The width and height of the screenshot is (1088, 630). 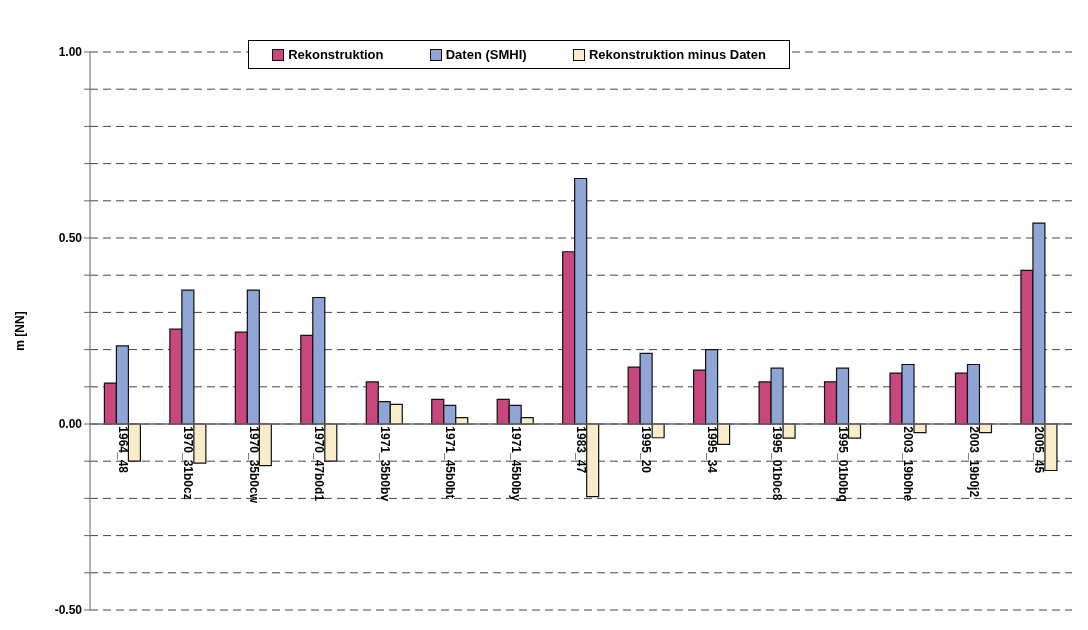 I want to click on x-tick-label: 1983_47, so click(x=581, y=450).